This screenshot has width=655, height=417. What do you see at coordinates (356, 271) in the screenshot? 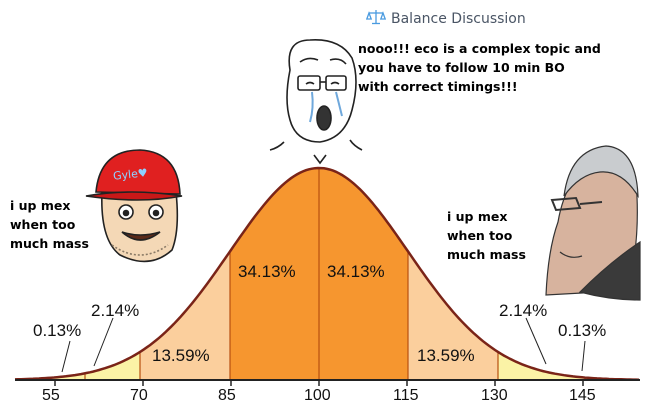
I see `pct-center-right: 34.13%` at bounding box center [356, 271].